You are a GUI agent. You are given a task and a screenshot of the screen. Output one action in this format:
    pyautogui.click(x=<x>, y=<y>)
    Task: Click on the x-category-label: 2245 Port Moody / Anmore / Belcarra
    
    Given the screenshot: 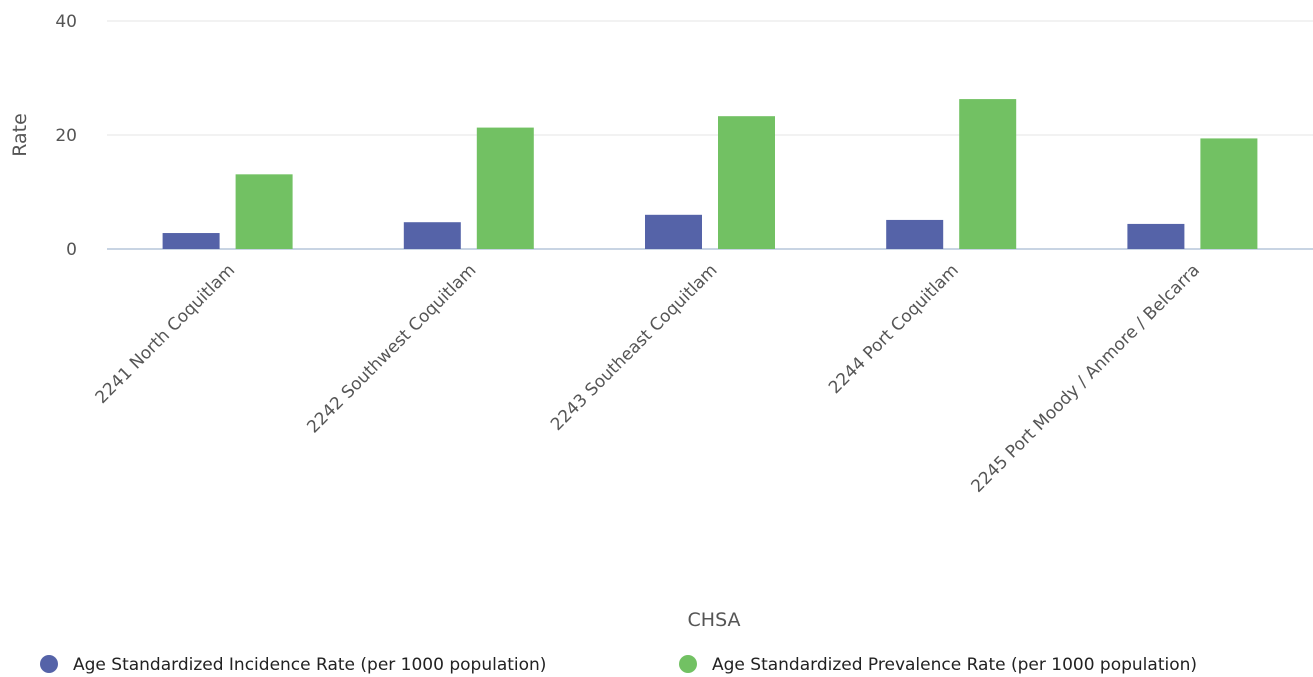 What is the action you would take?
    pyautogui.click(x=1086, y=378)
    